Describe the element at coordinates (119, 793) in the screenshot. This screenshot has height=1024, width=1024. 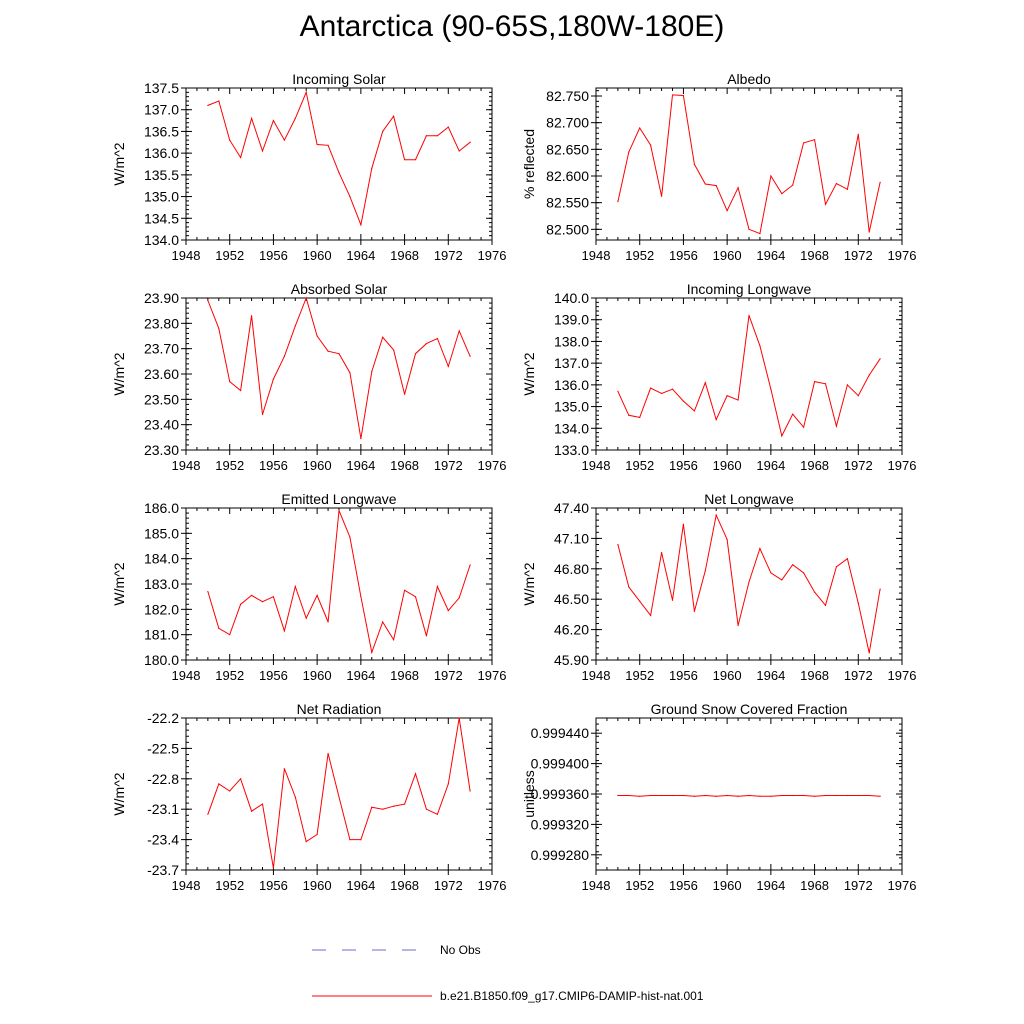
I see `y-axis-label: W/m^2` at that location.